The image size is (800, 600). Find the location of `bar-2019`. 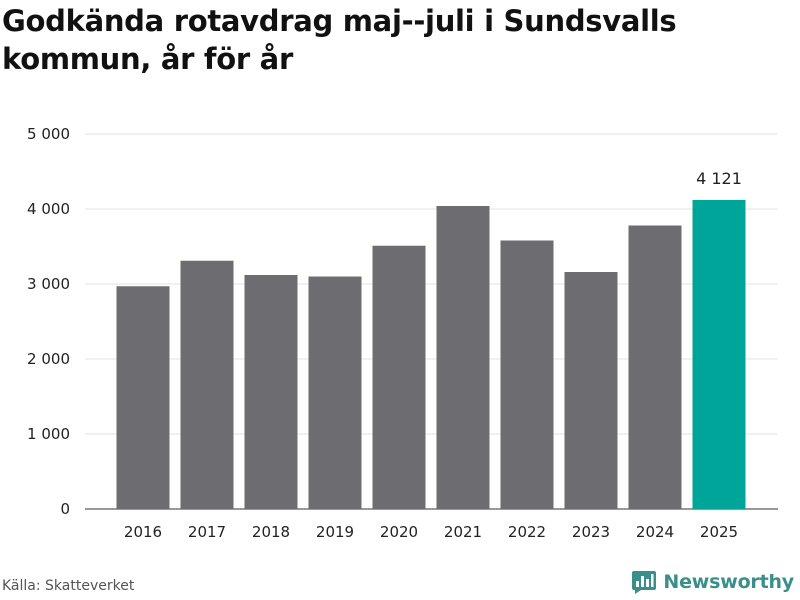

bar-2019 is located at coordinates (335, 392).